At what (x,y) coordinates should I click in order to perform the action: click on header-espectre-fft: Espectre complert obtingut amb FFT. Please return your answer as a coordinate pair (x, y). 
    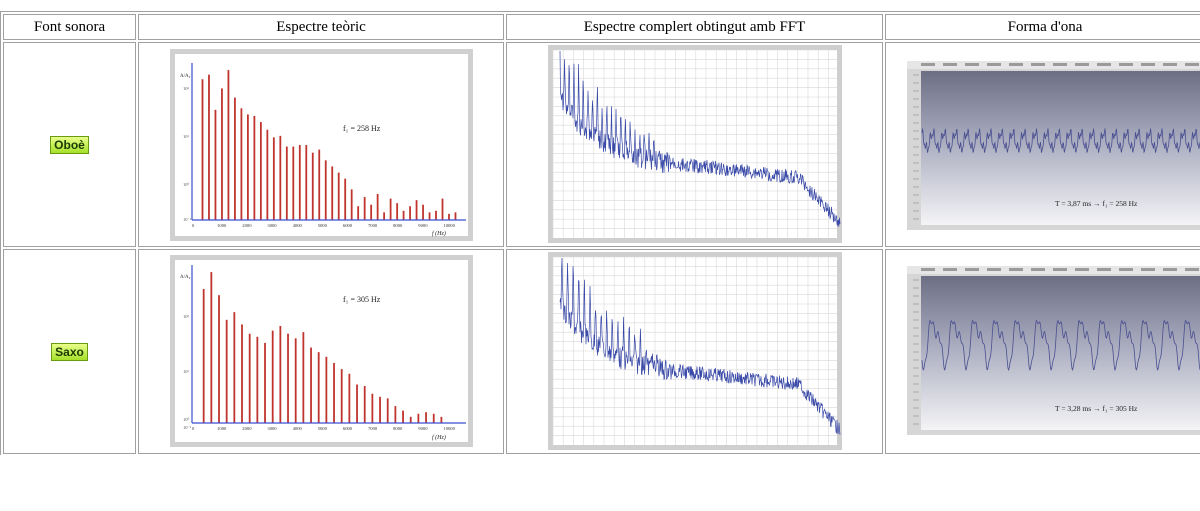
    Looking at the image, I should click on (694, 27).